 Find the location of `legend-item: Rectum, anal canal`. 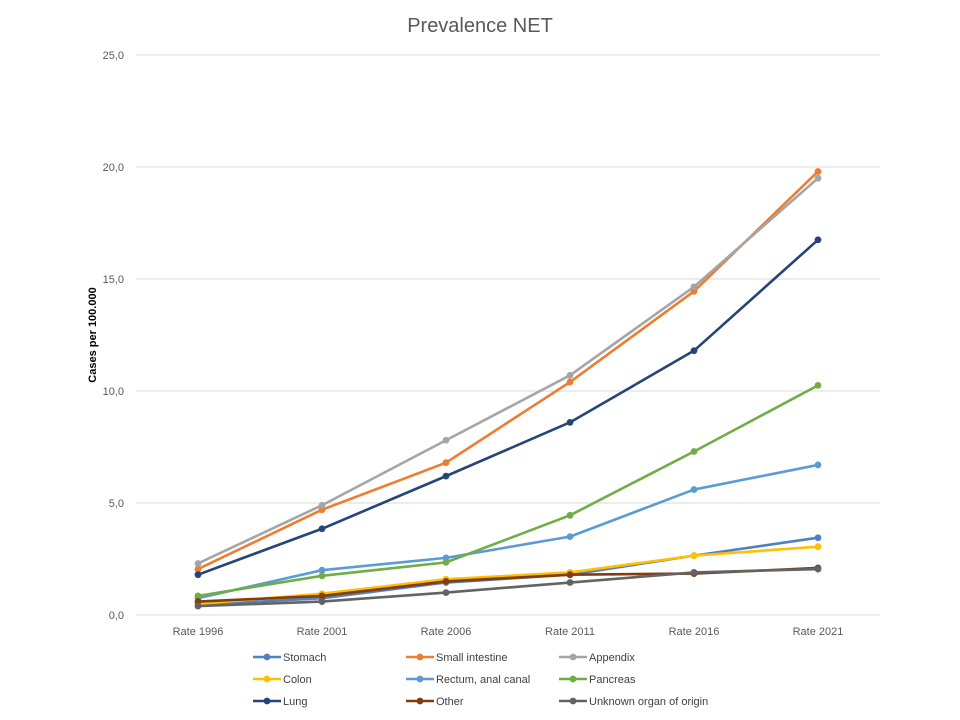

legend-item: Rectum, anal canal is located at coordinates (468, 680).